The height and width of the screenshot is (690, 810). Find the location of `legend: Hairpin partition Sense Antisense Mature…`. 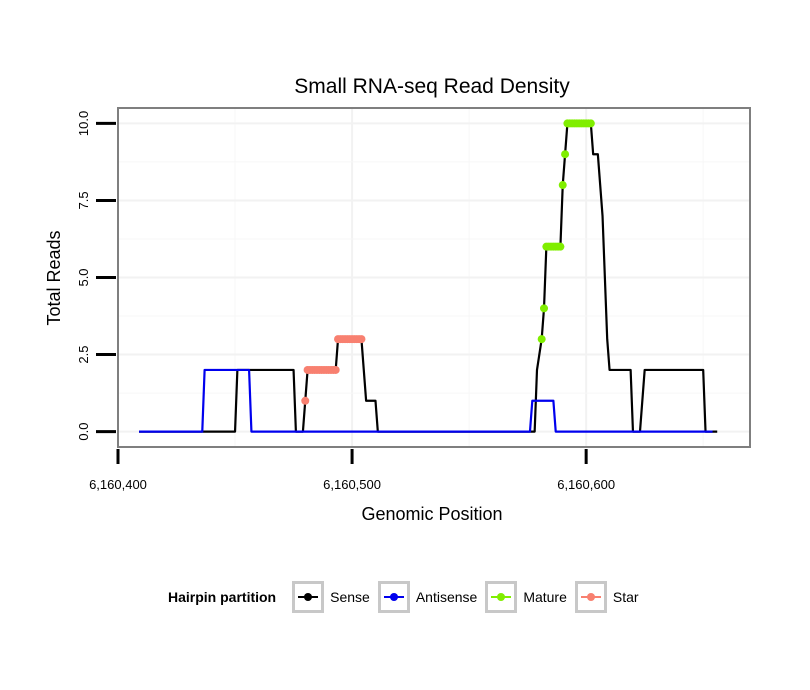

legend: Hairpin partition Sense Antisense Mature… is located at coordinates (407, 597).